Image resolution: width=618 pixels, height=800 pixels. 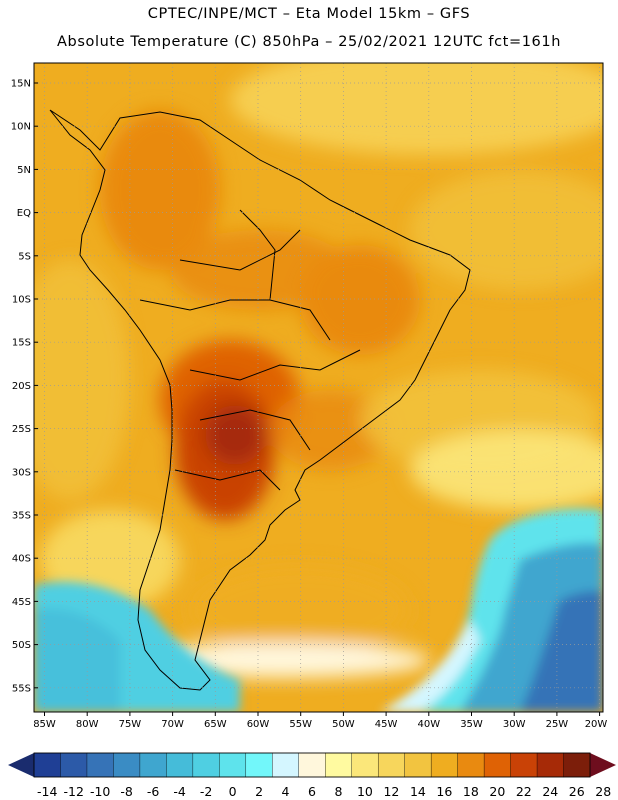 What do you see at coordinates (21, 472) in the screenshot?
I see `lat-label: 30S` at bounding box center [21, 472].